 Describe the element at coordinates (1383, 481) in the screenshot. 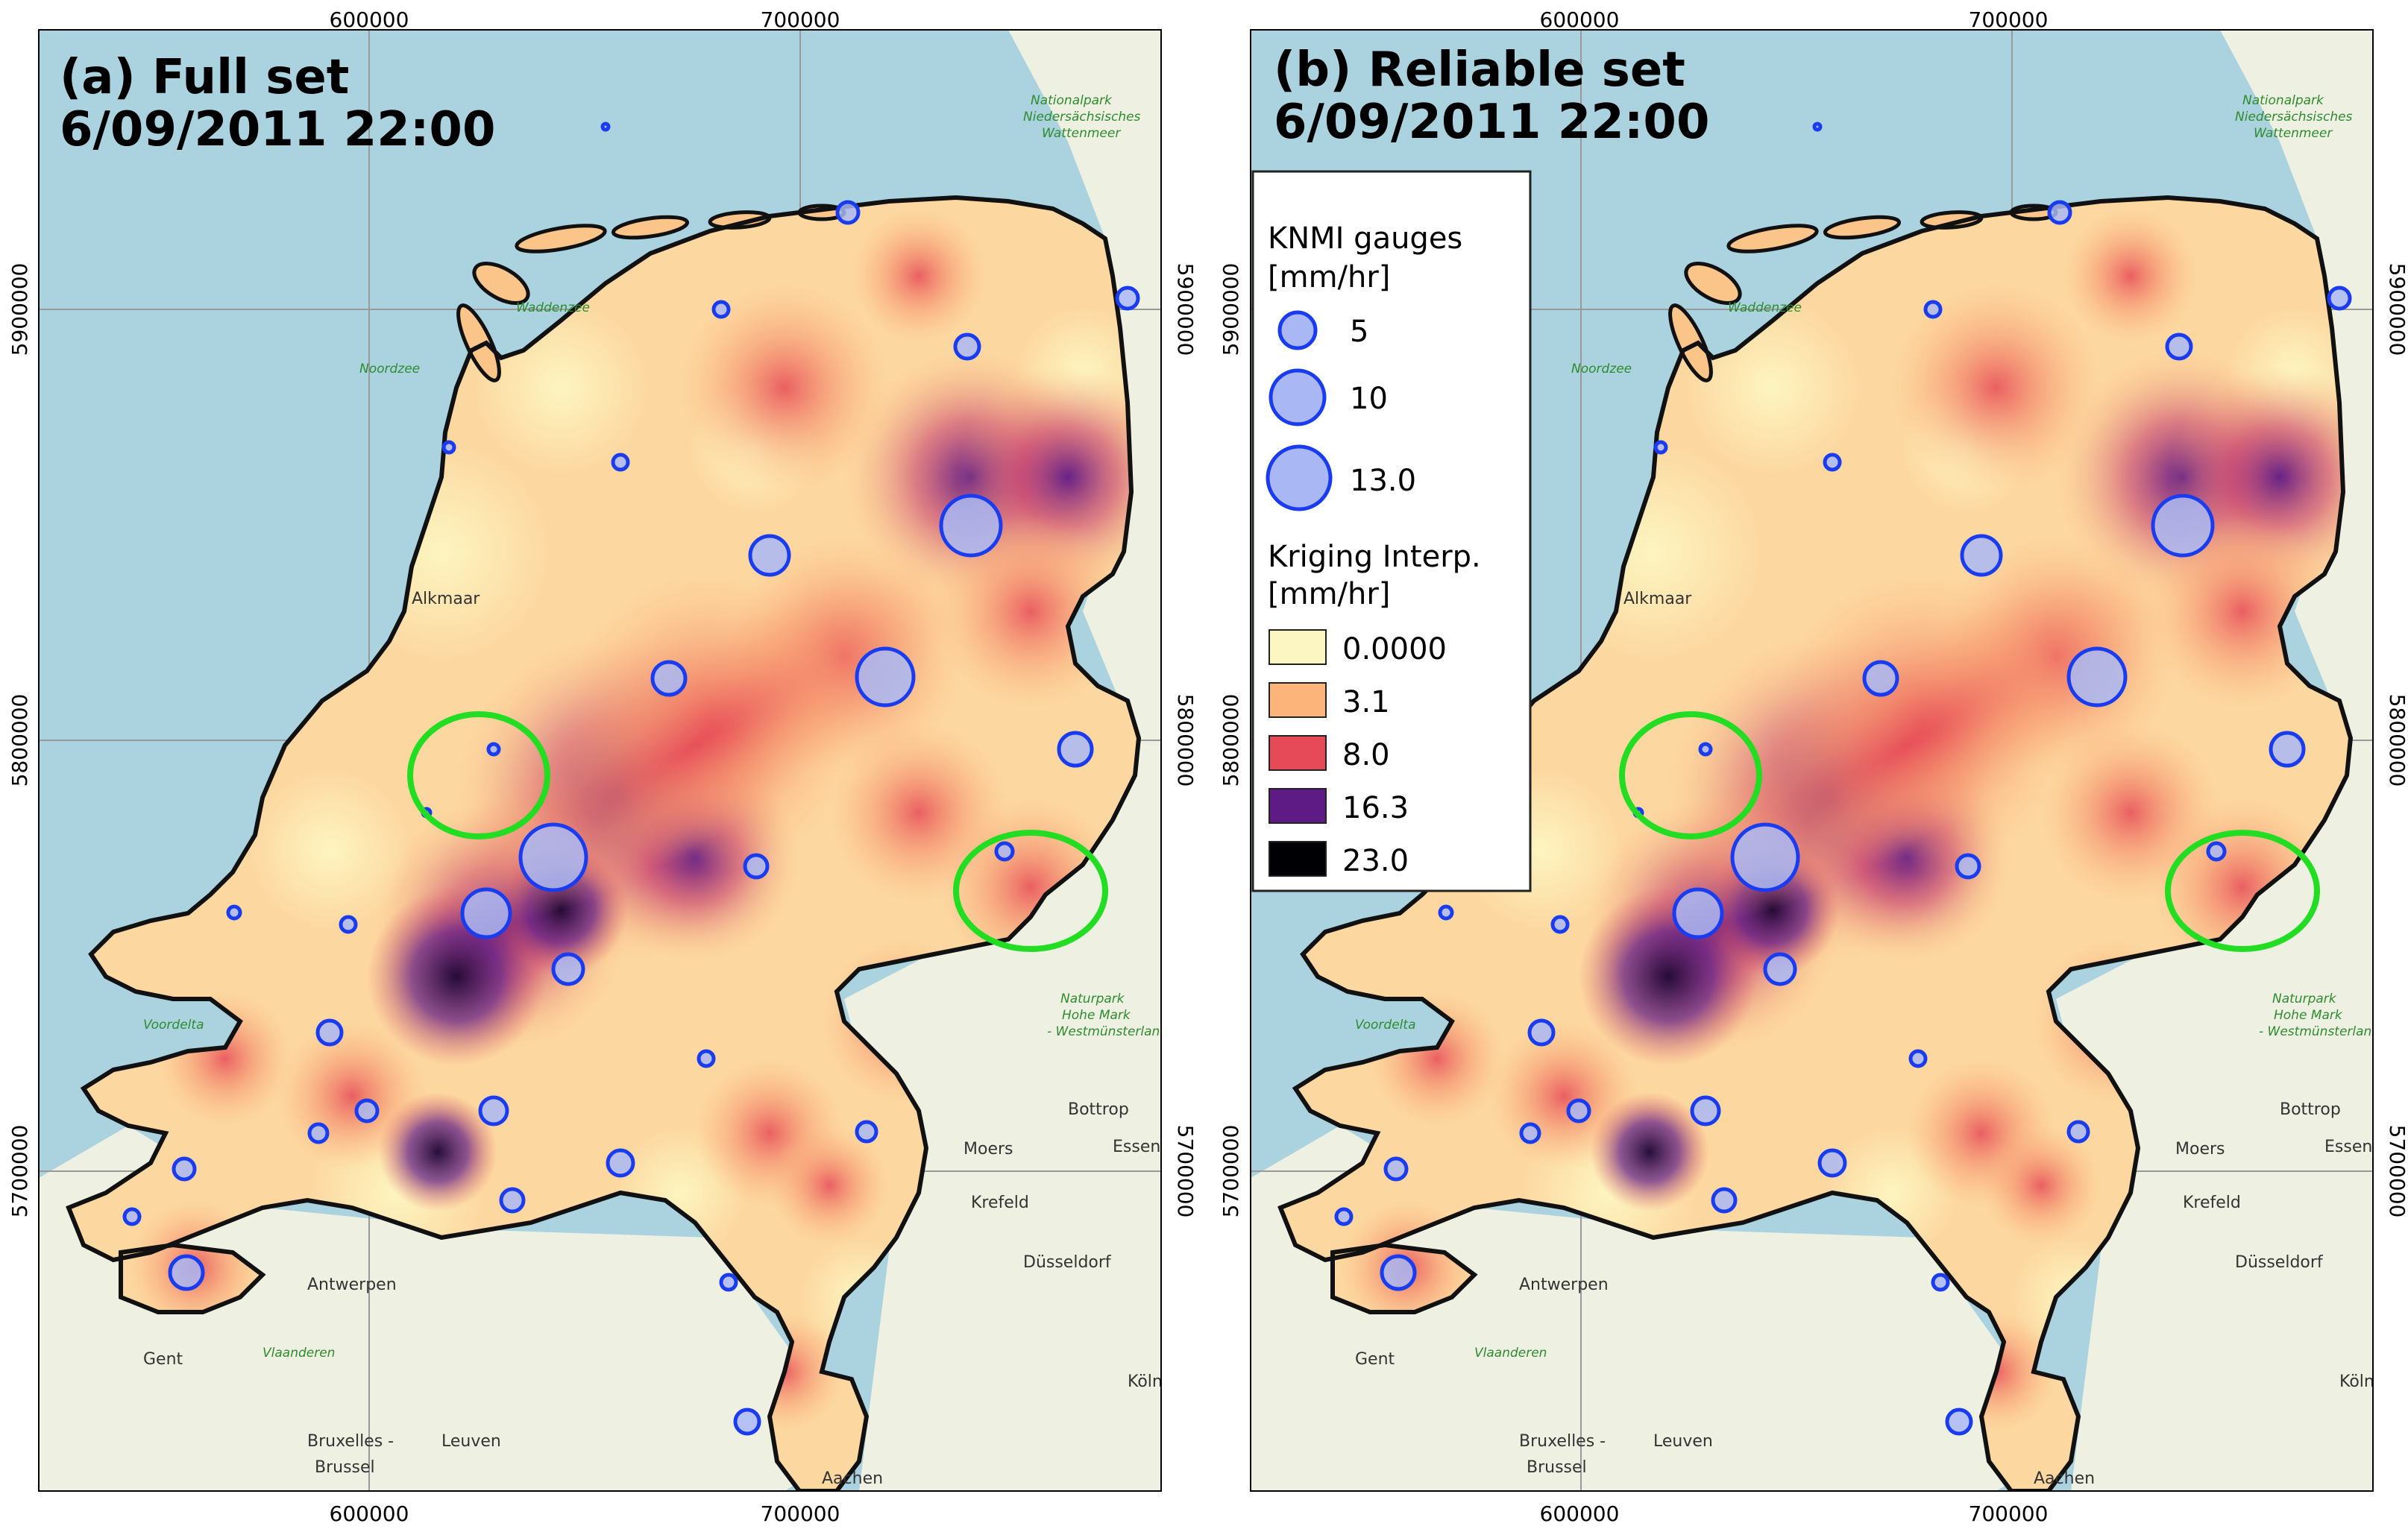

I see `legend-gauge-label: 13.0` at that location.